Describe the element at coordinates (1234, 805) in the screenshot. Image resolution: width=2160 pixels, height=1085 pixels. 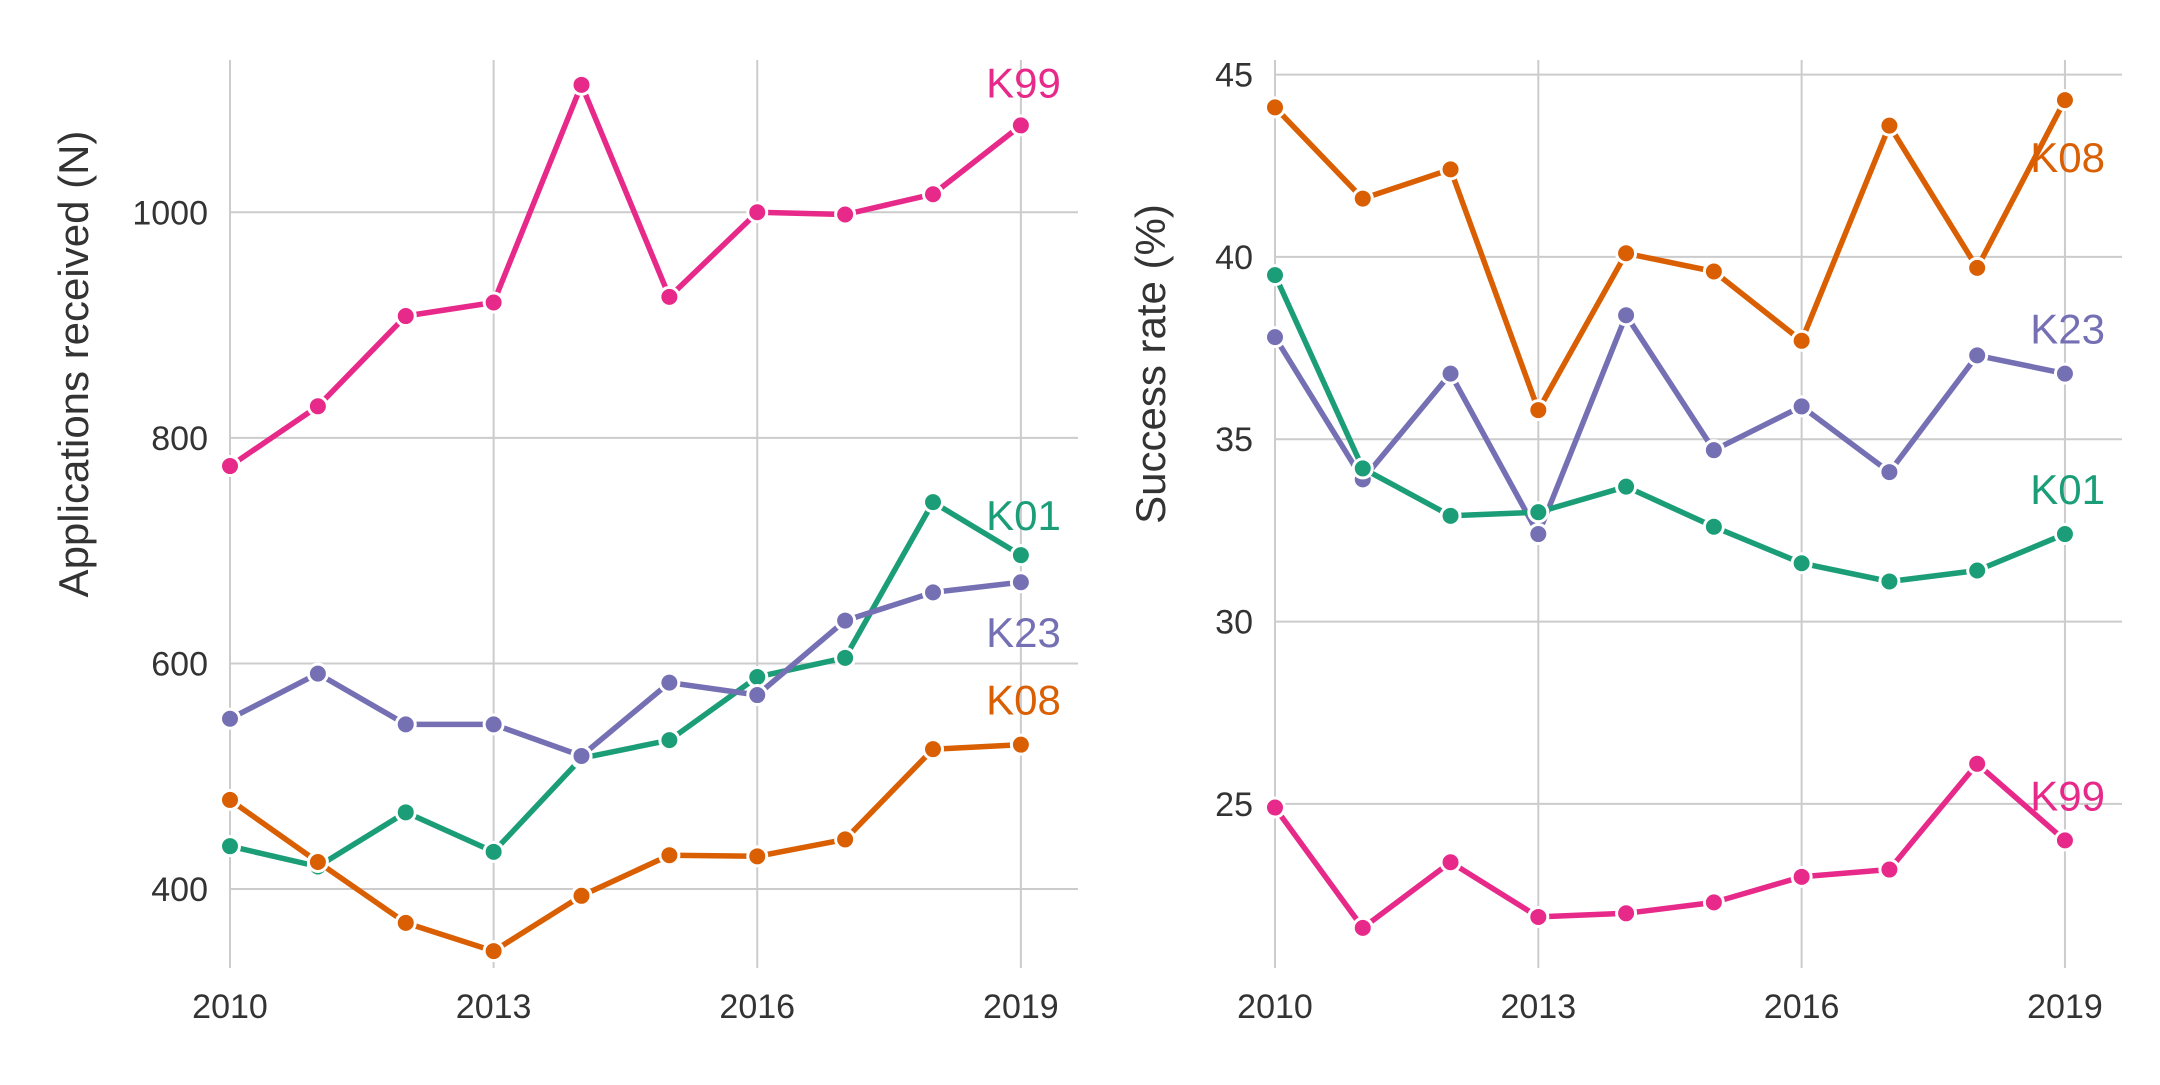
I see `y-tick-label: 25` at that location.